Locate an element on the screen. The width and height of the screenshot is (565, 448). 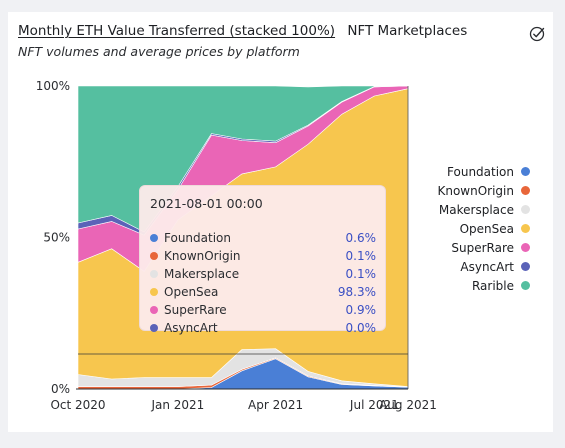
legend-item-rarible: Rarible is located at coordinates (484, 285).